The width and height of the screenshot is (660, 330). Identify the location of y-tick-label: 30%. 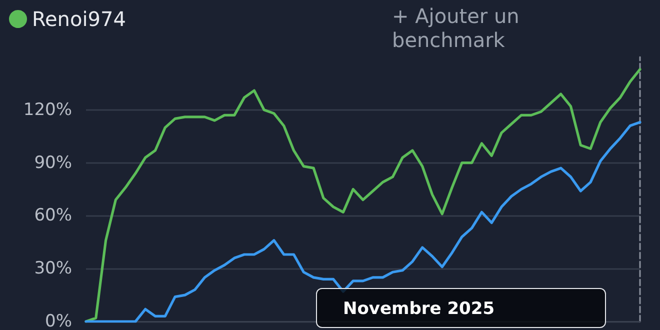
(53, 268).